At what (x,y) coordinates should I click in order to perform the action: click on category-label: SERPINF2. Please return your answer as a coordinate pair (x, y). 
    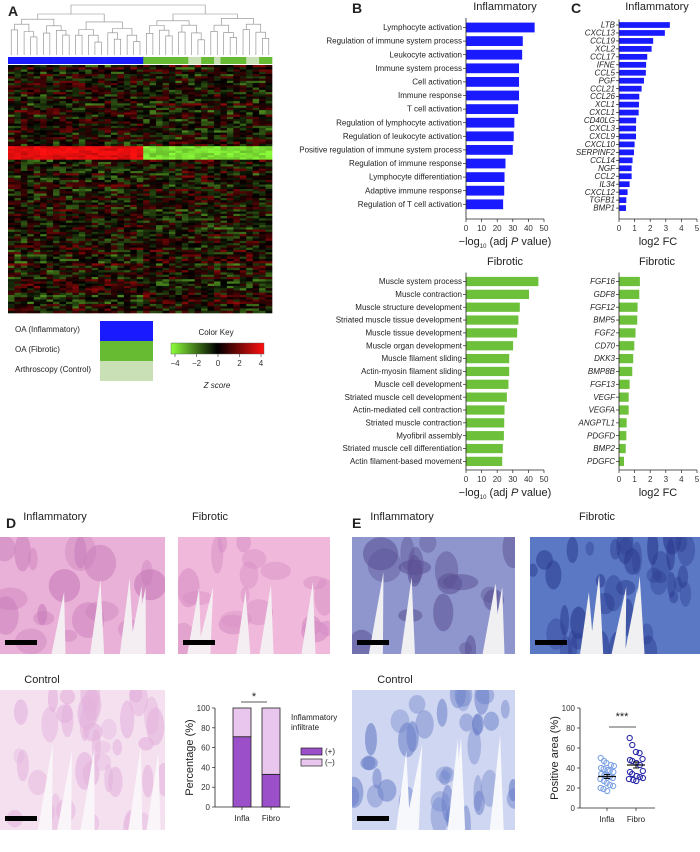
    Looking at the image, I should click on (596, 152).